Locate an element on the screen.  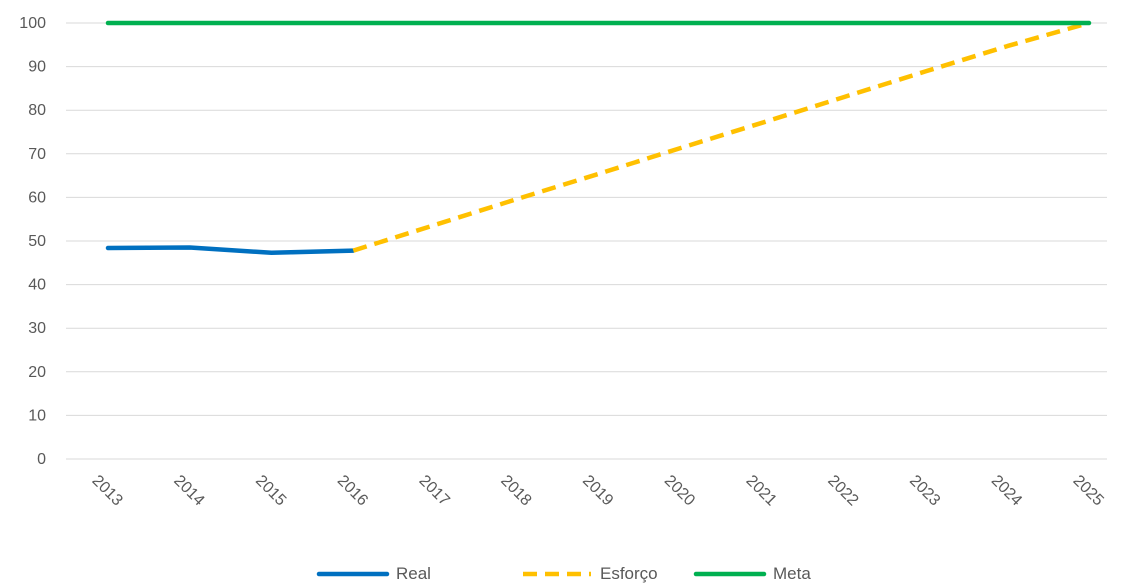
x-tick-label: 2014 is located at coordinates (188, 490).